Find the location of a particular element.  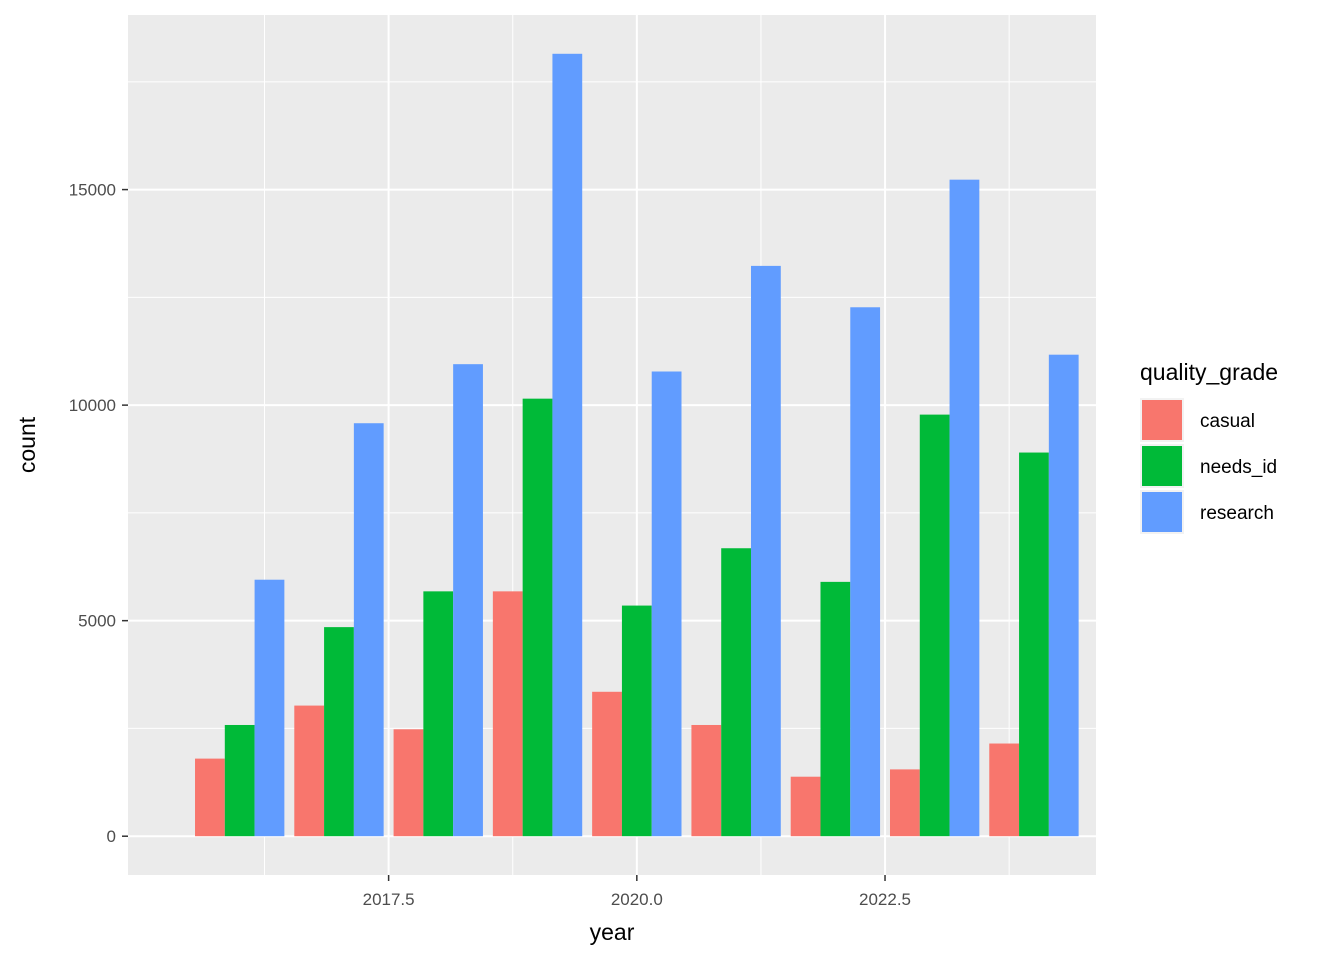

bar-casual-2023 is located at coordinates (904, 803).